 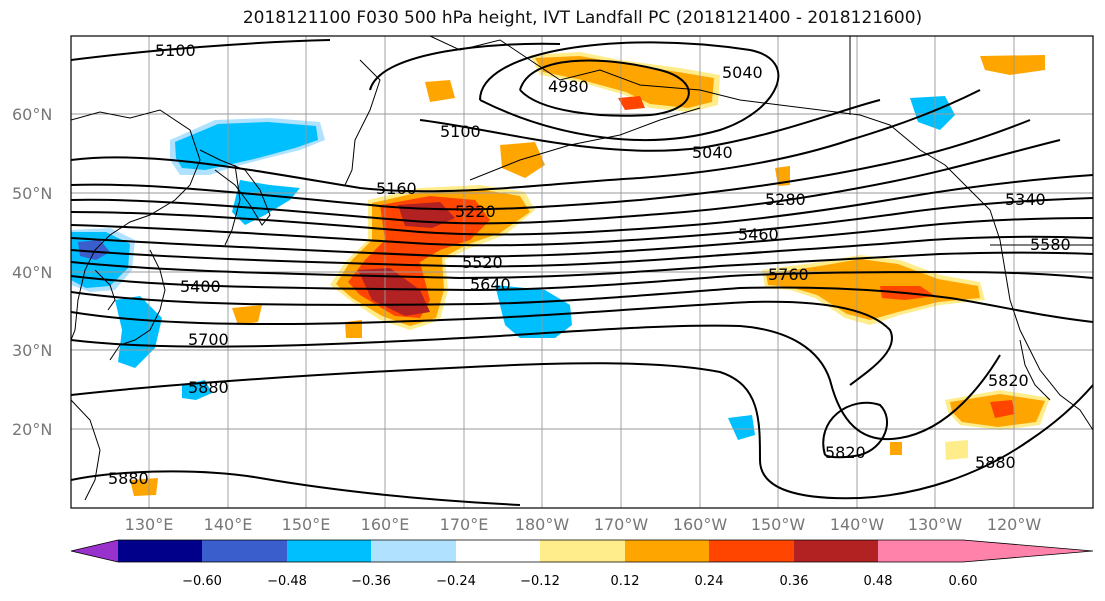 I want to click on coast-aleutians, so click(x=585, y=144).